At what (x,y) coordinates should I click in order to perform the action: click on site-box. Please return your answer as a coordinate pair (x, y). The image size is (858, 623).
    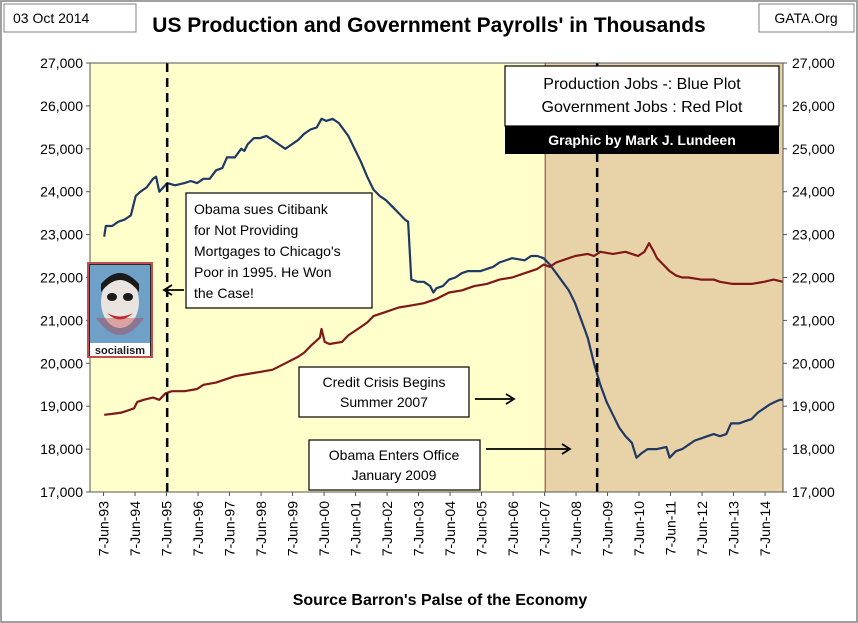
    Looking at the image, I should click on (806, 18).